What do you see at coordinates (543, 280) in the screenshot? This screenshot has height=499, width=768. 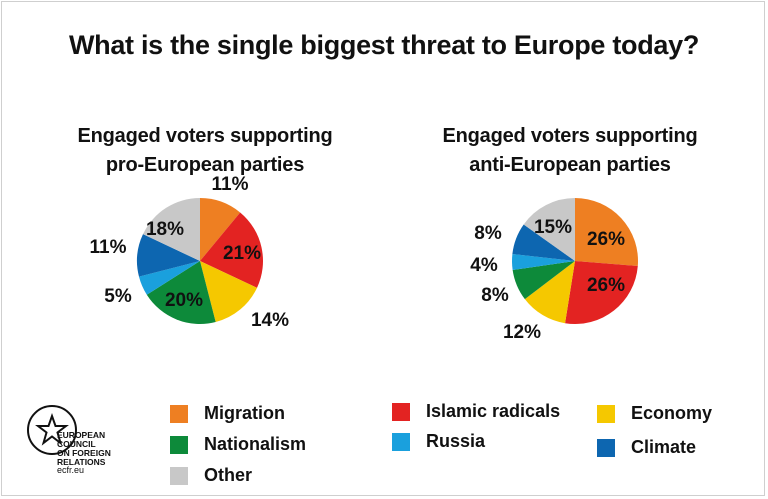 I see `pie-slice-anti-nationalism` at bounding box center [543, 280].